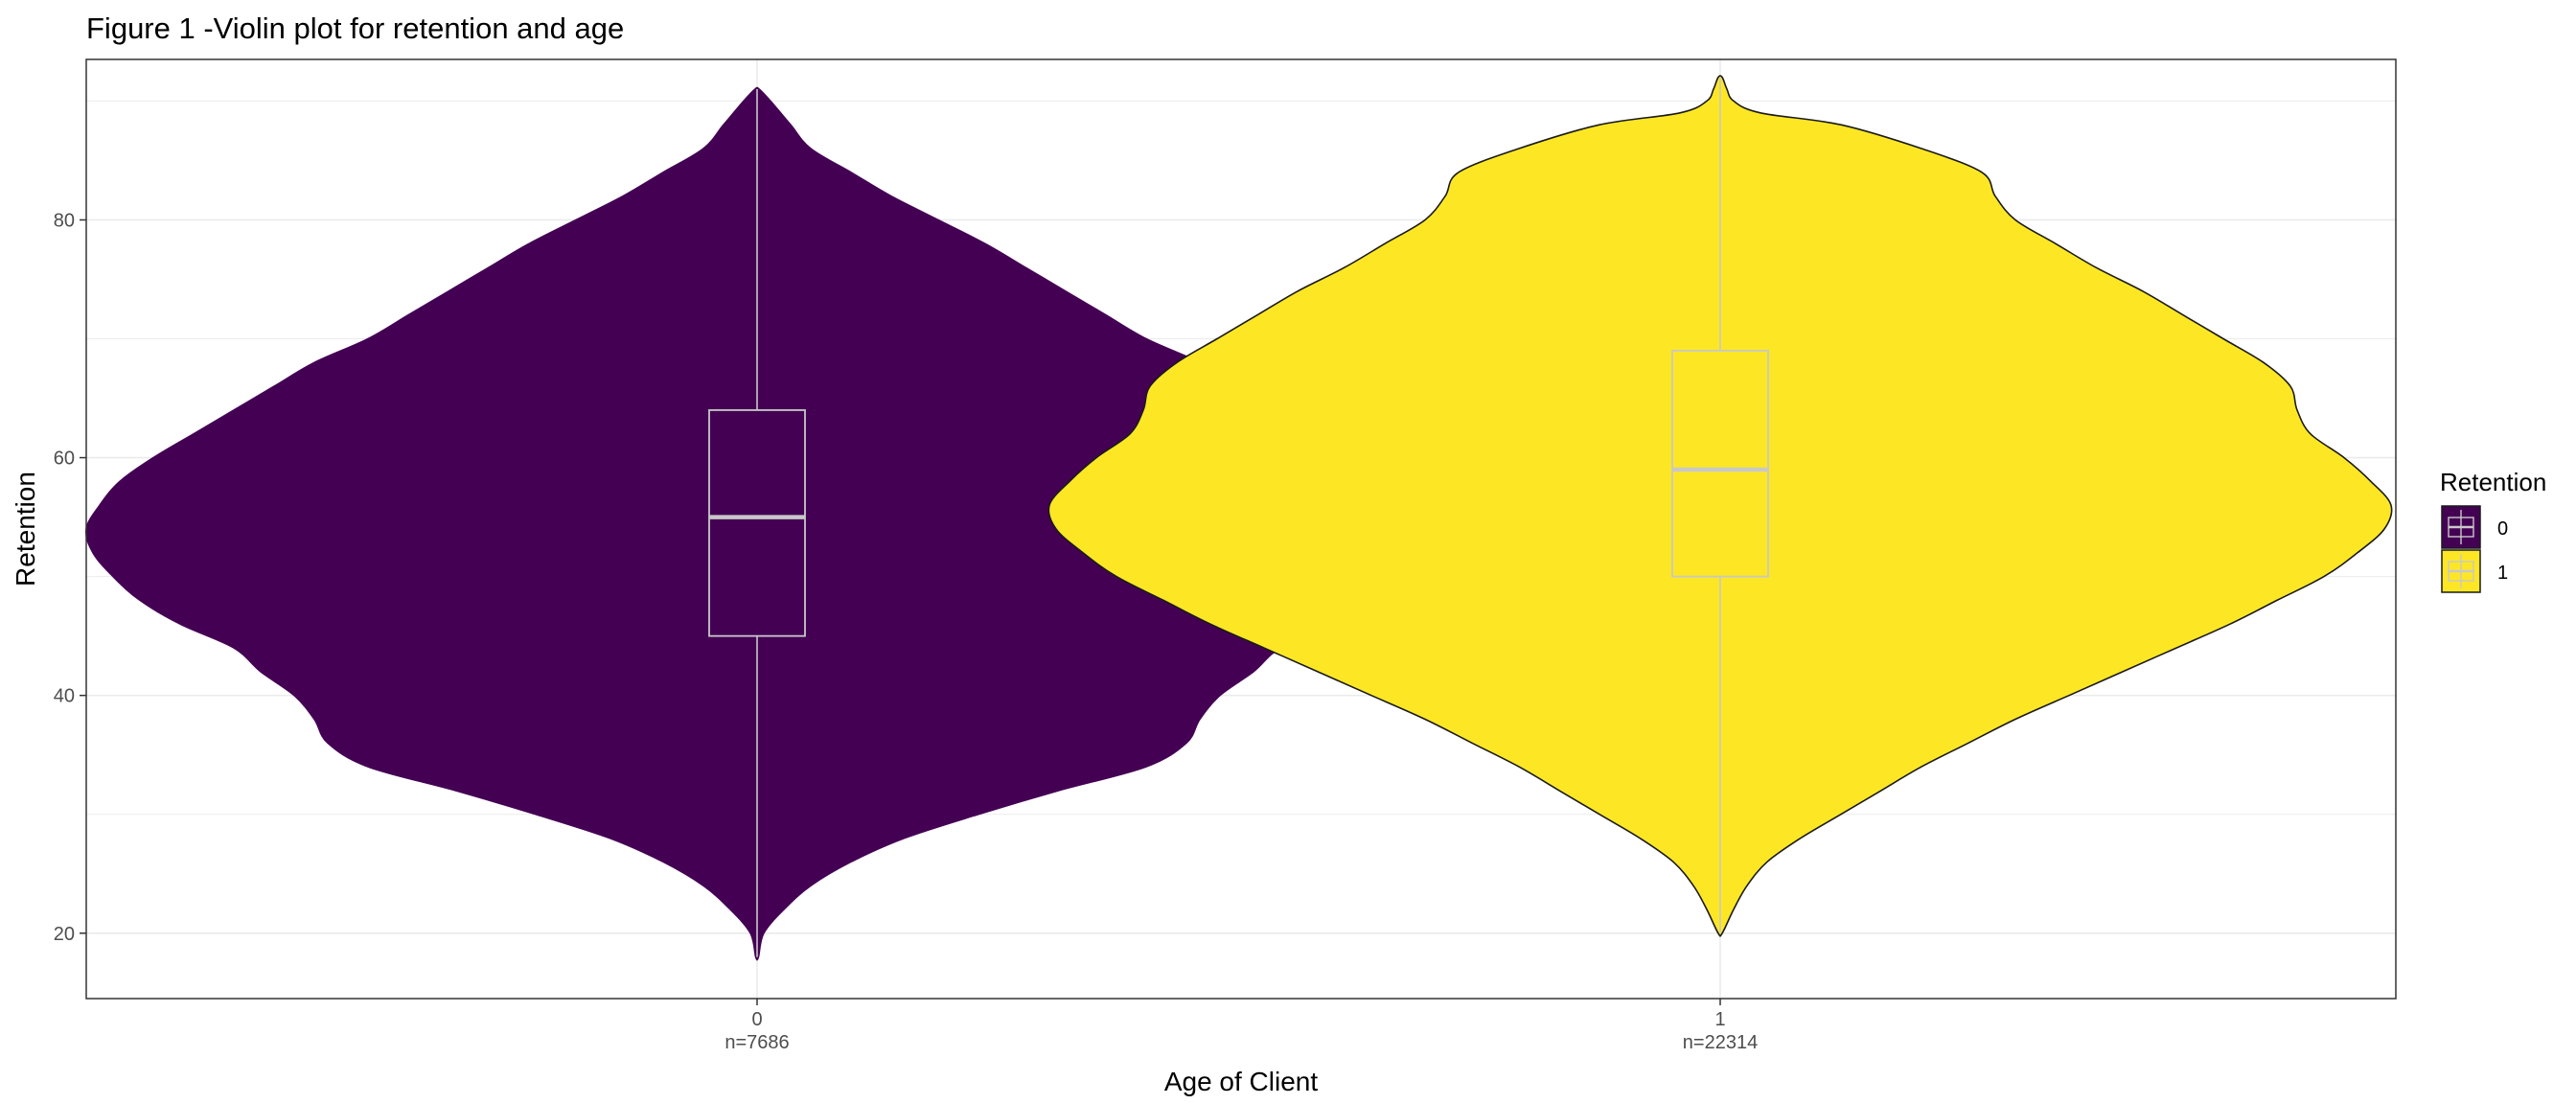 Image resolution: width=2576 pixels, height=1104 pixels. I want to click on x-axis: 0n=7686 1n=22314, so click(1241, 1026).